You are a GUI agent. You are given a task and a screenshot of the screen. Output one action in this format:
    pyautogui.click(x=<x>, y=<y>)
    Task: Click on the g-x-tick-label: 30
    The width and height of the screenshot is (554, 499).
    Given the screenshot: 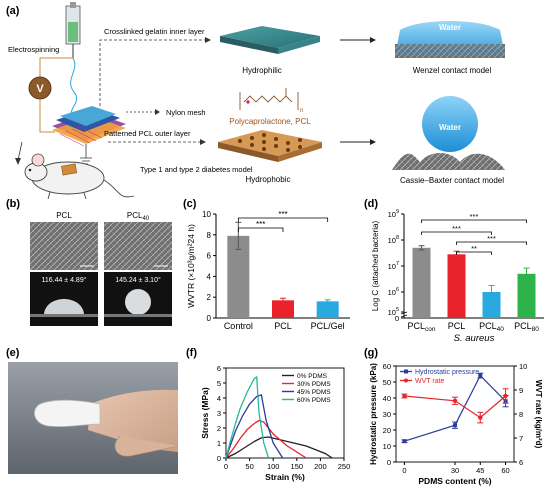 What is the action you would take?
    pyautogui.click(x=455, y=470)
    